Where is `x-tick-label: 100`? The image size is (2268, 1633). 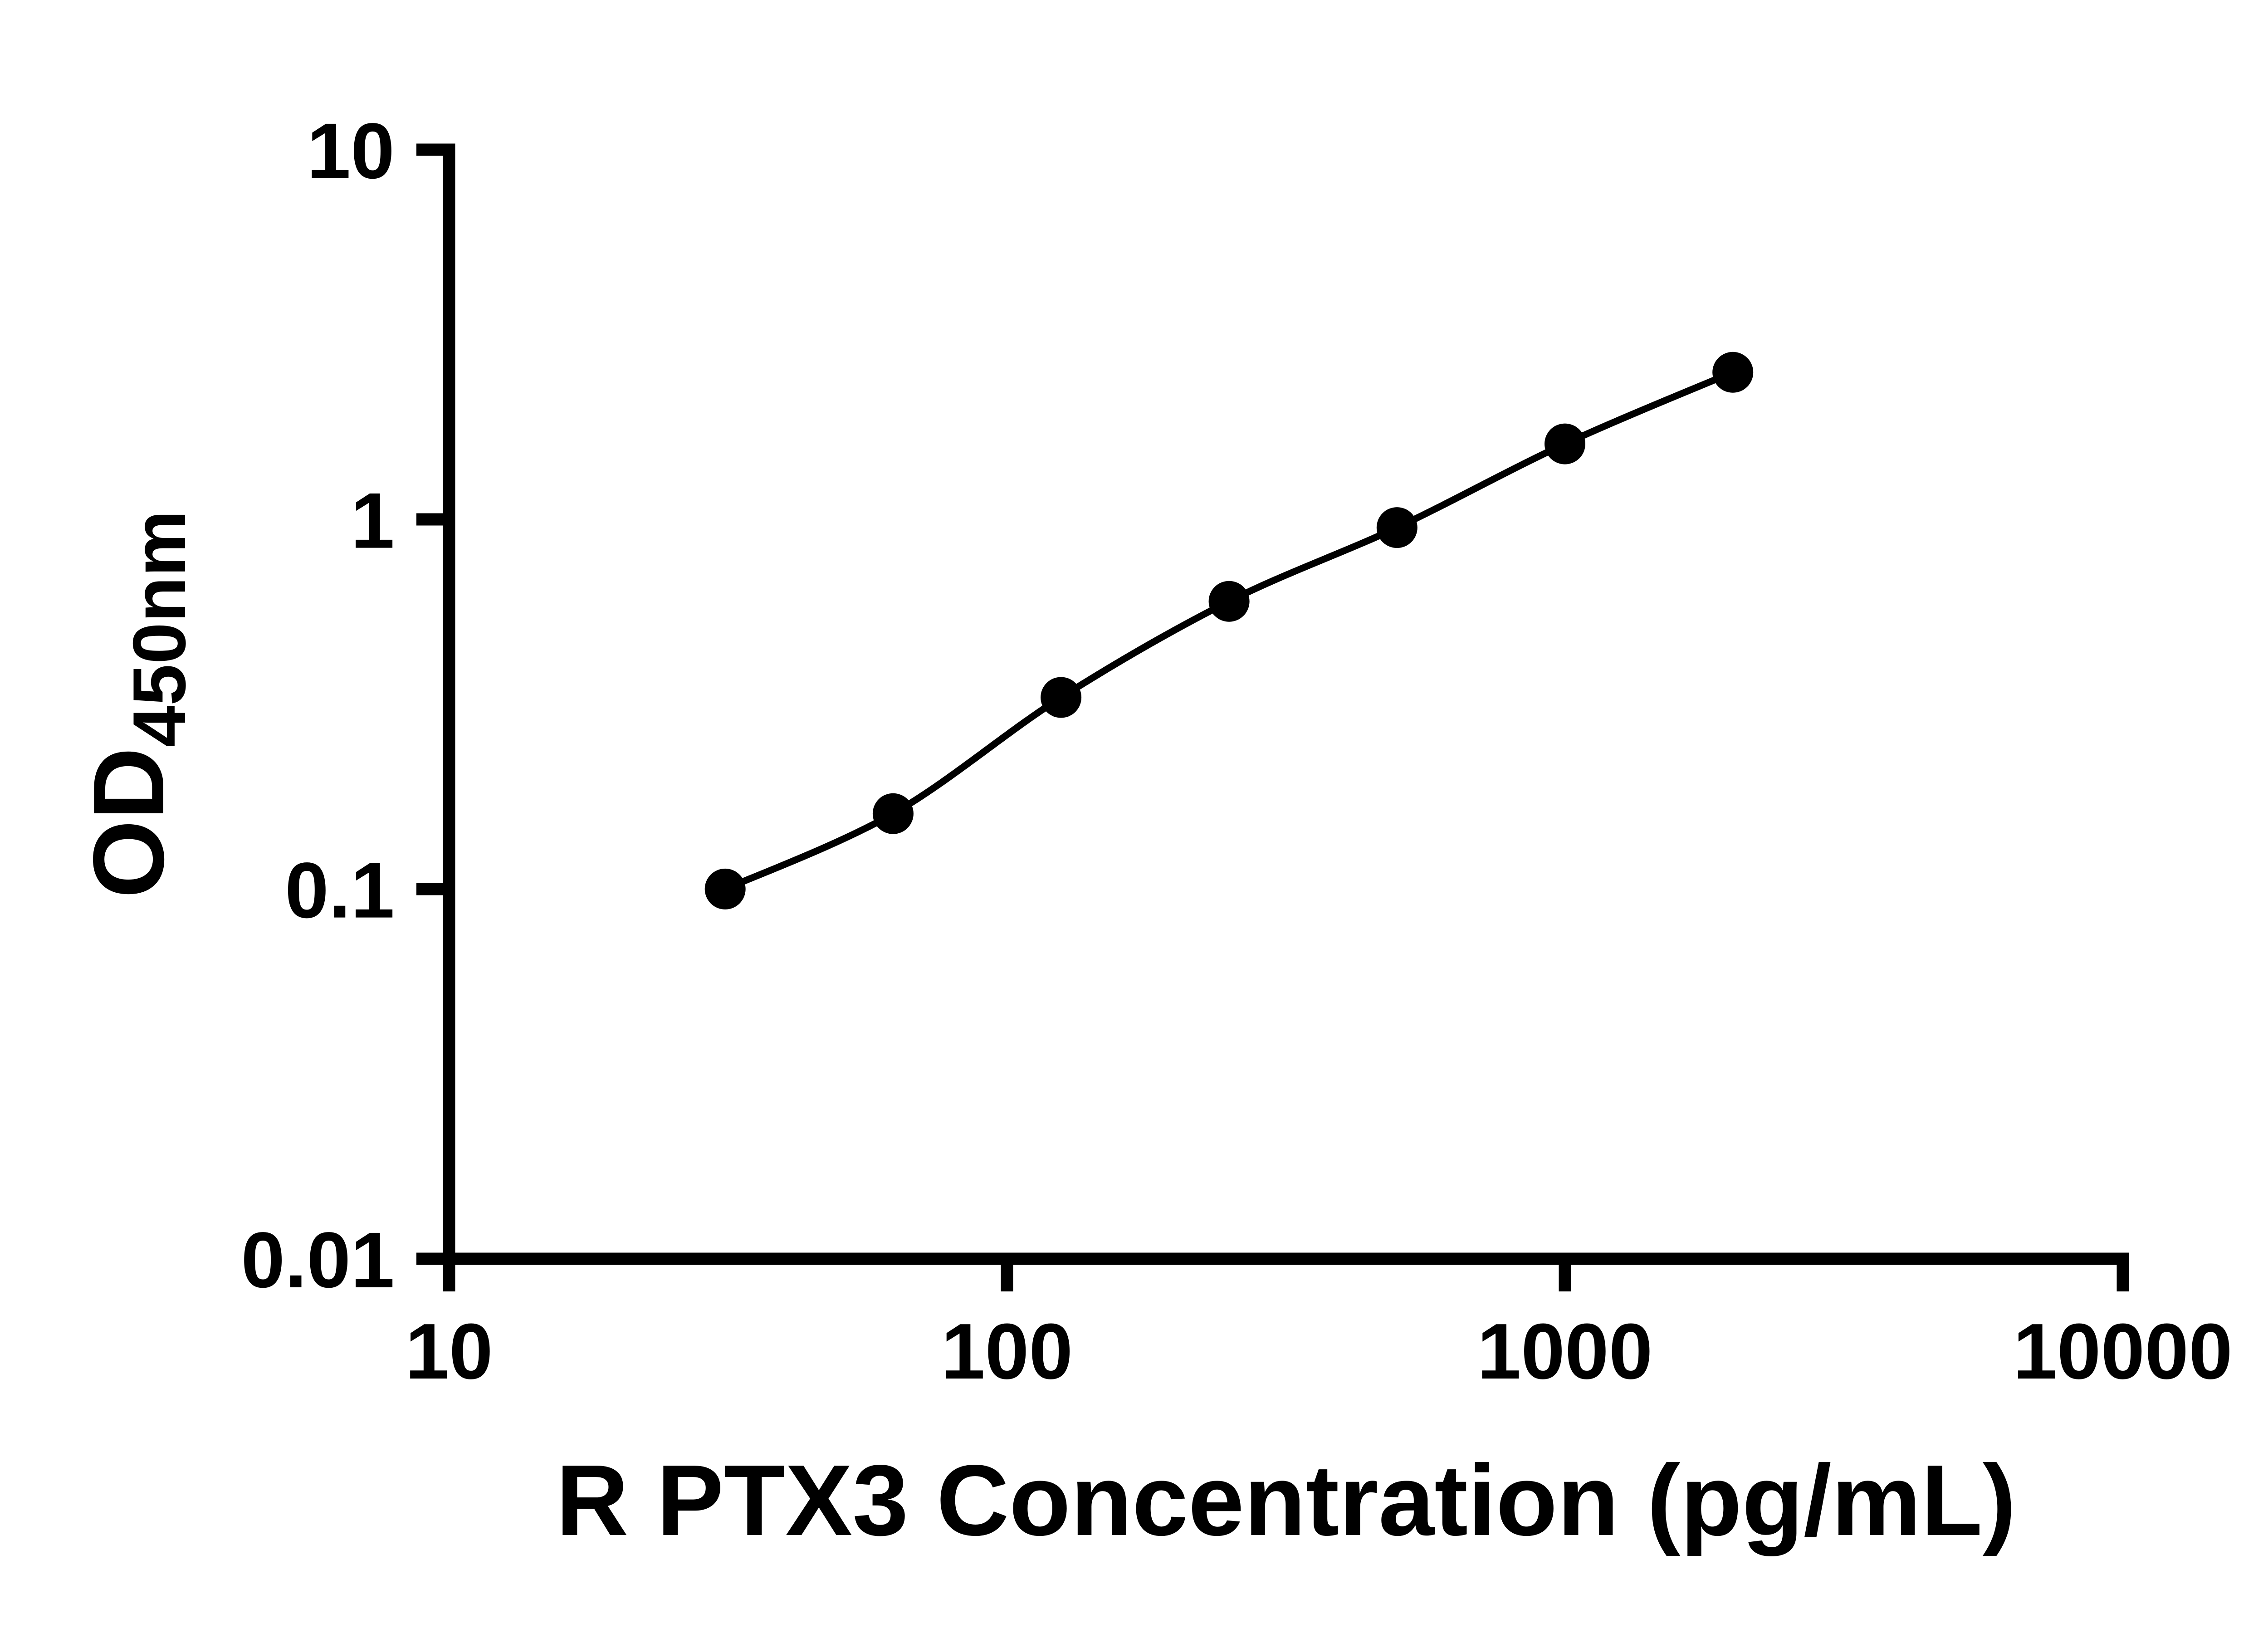
x-tick-label: 100 is located at coordinates (1007, 1351).